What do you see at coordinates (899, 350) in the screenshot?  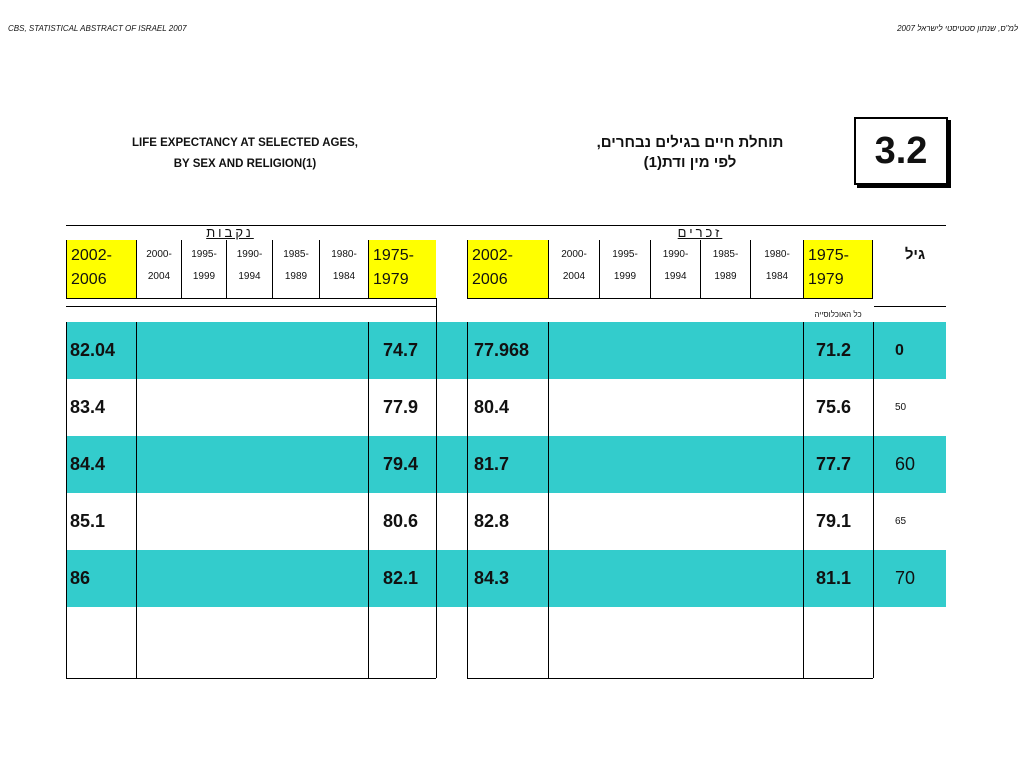 I see `age-value: 0` at bounding box center [899, 350].